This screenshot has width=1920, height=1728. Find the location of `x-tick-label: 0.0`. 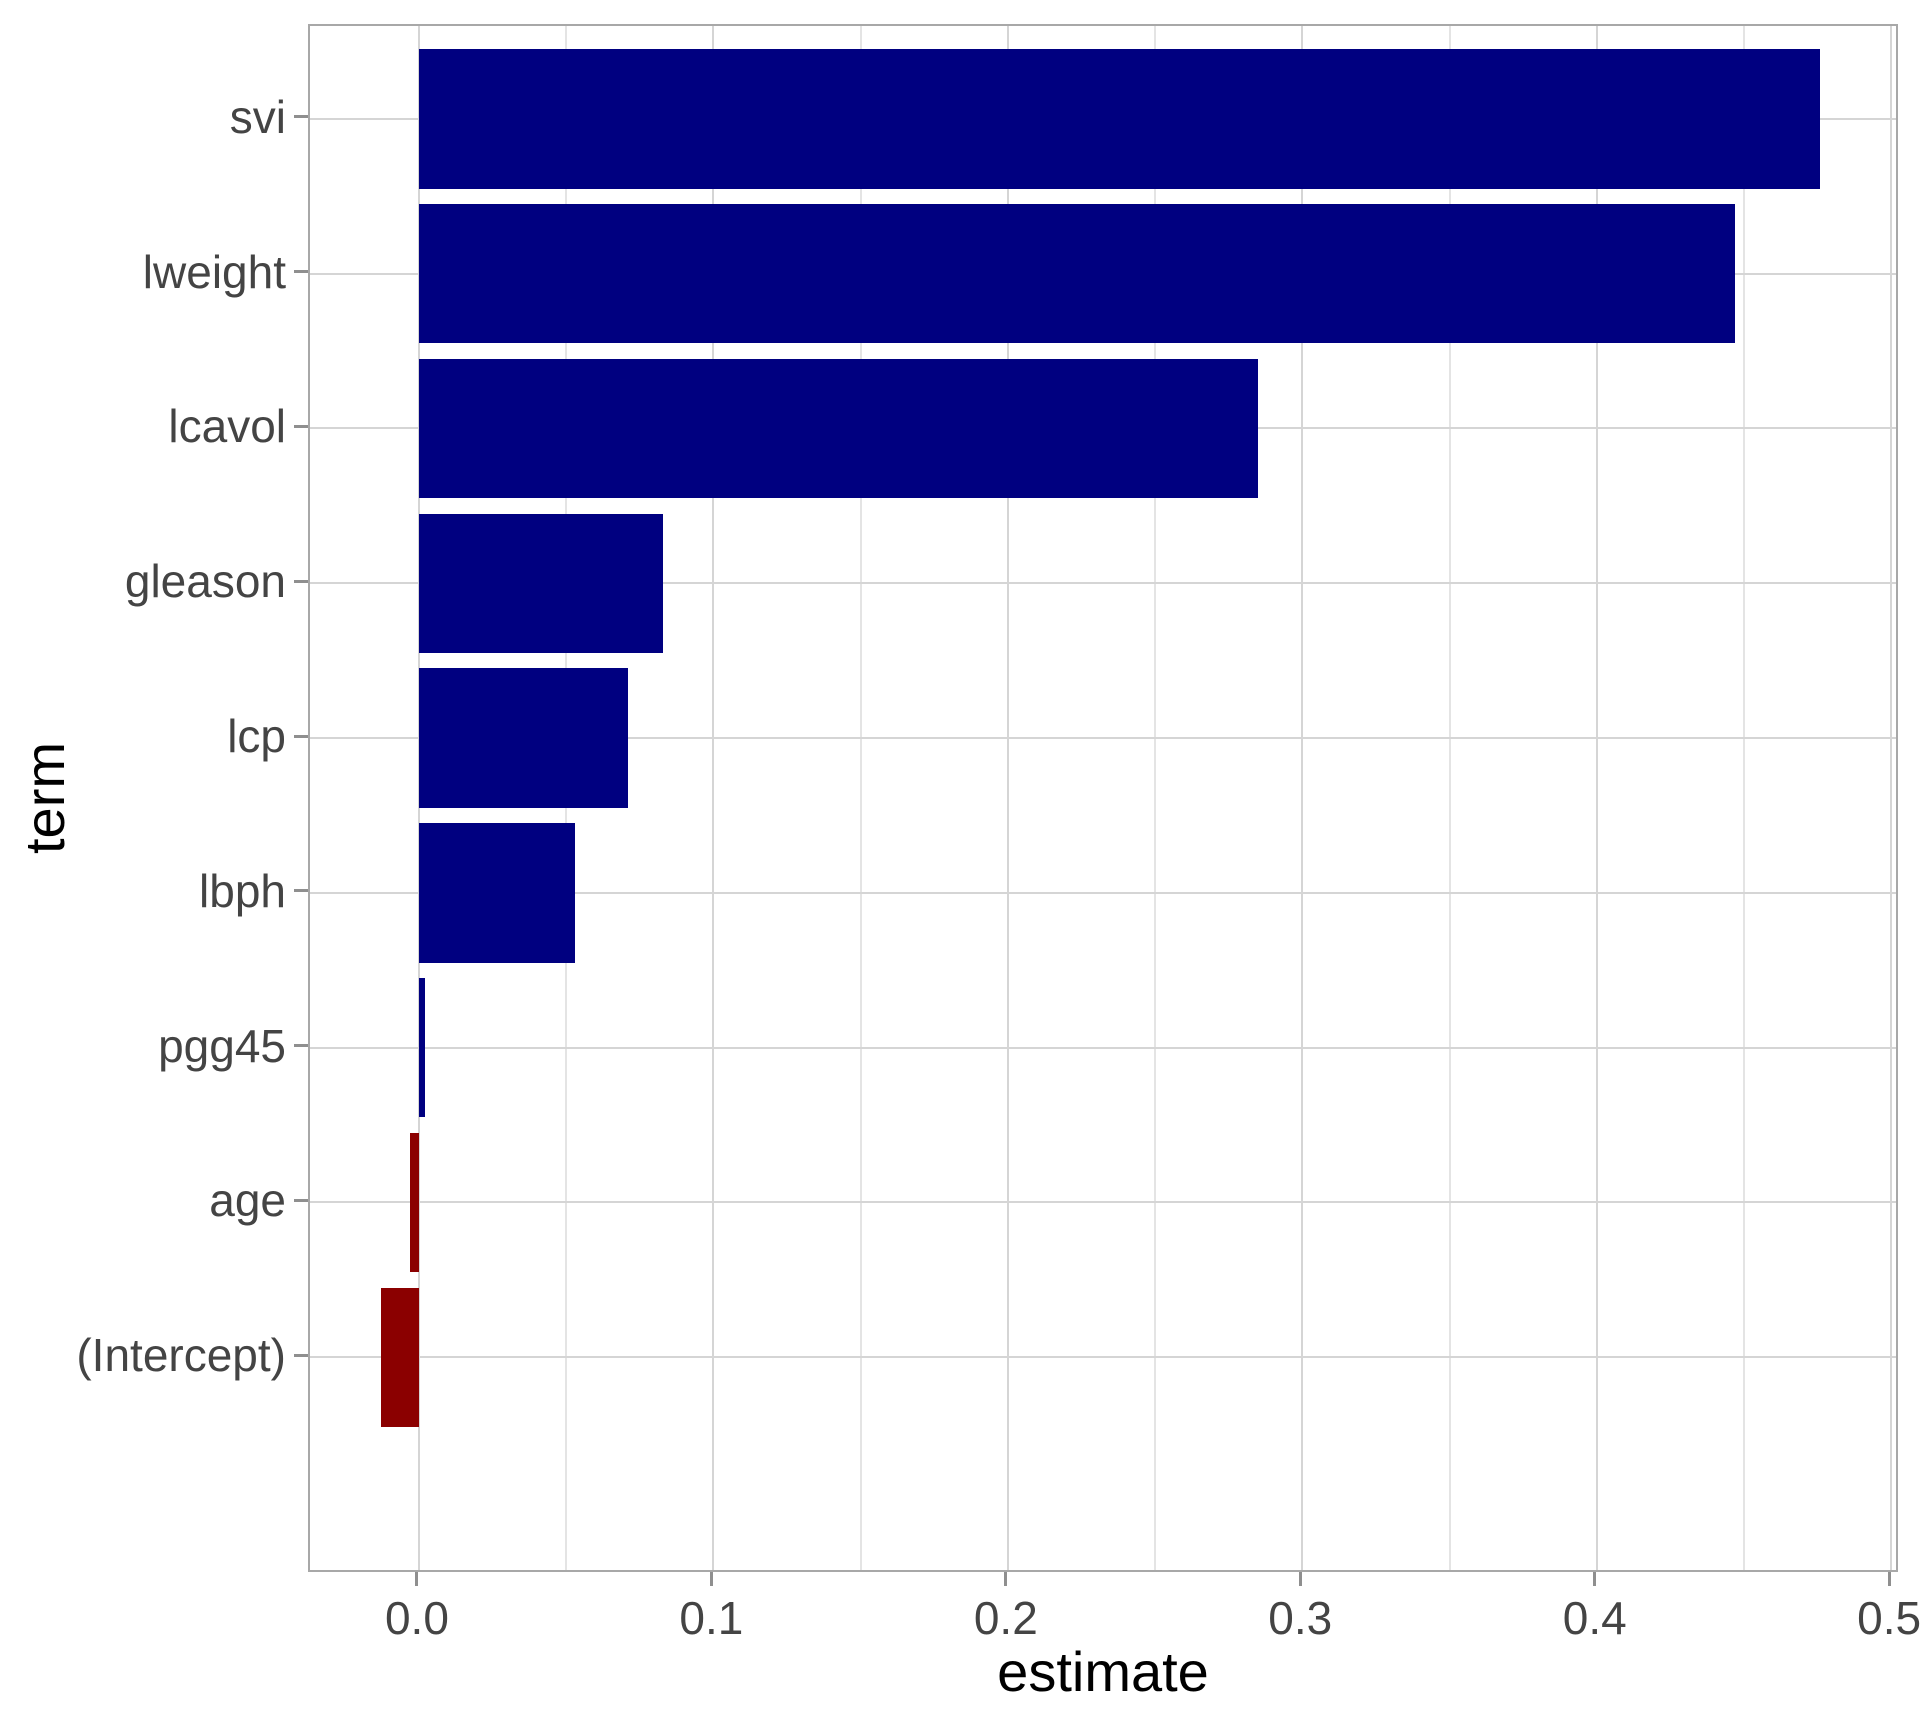

x-tick-label: 0.0 is located at coordinates (416, 1618).